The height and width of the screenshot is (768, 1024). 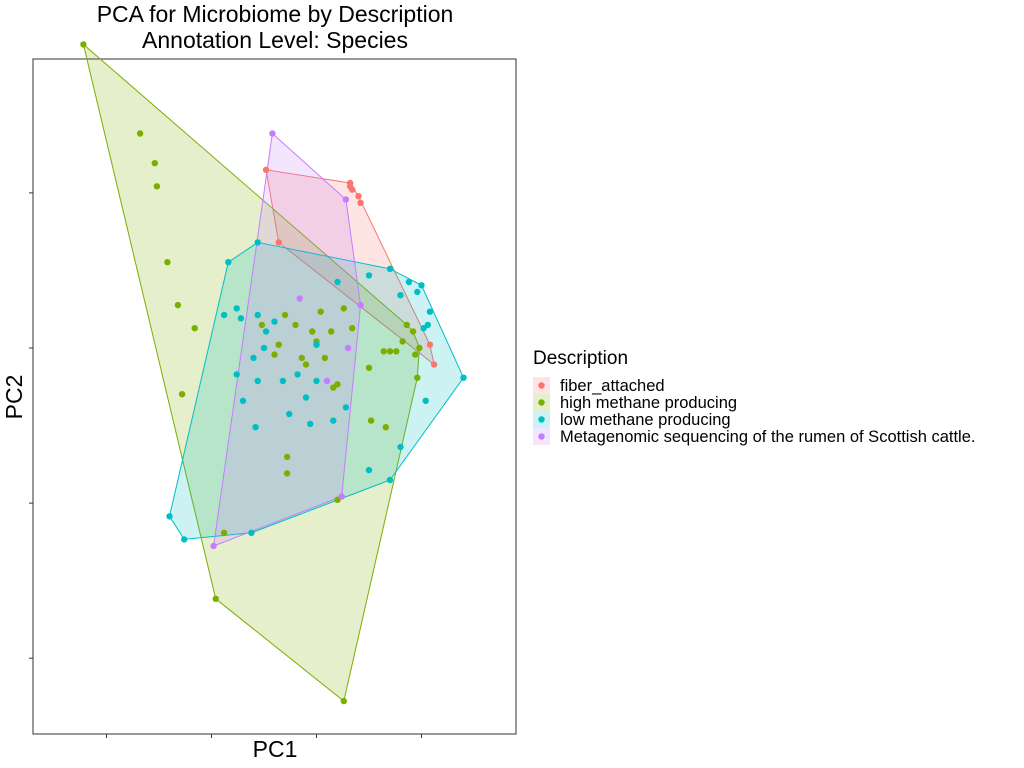 What do you see at coordinates (648, 403) in the screenshot?
I see `legend-label-2: high methane producing` at bounding box center [648, 403].